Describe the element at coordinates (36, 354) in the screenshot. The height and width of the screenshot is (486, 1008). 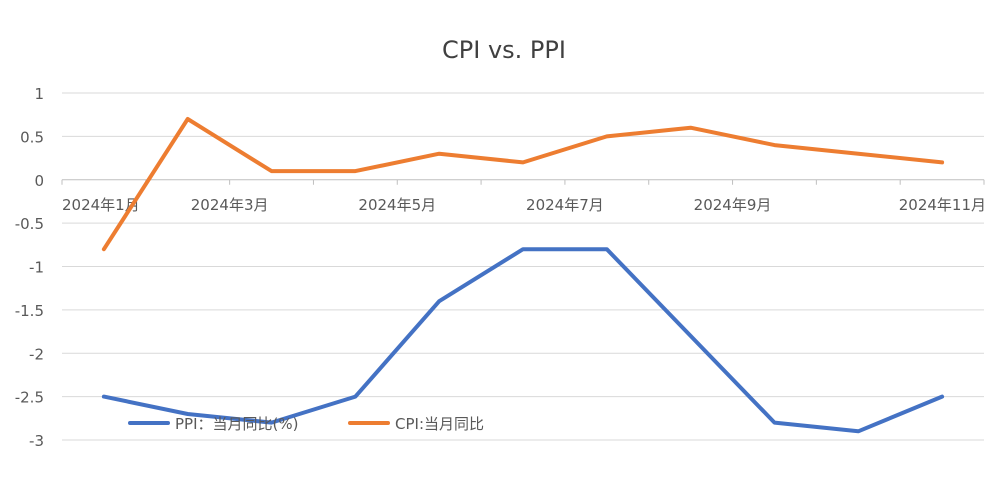
I see `y-tick-label: -2` at that location.